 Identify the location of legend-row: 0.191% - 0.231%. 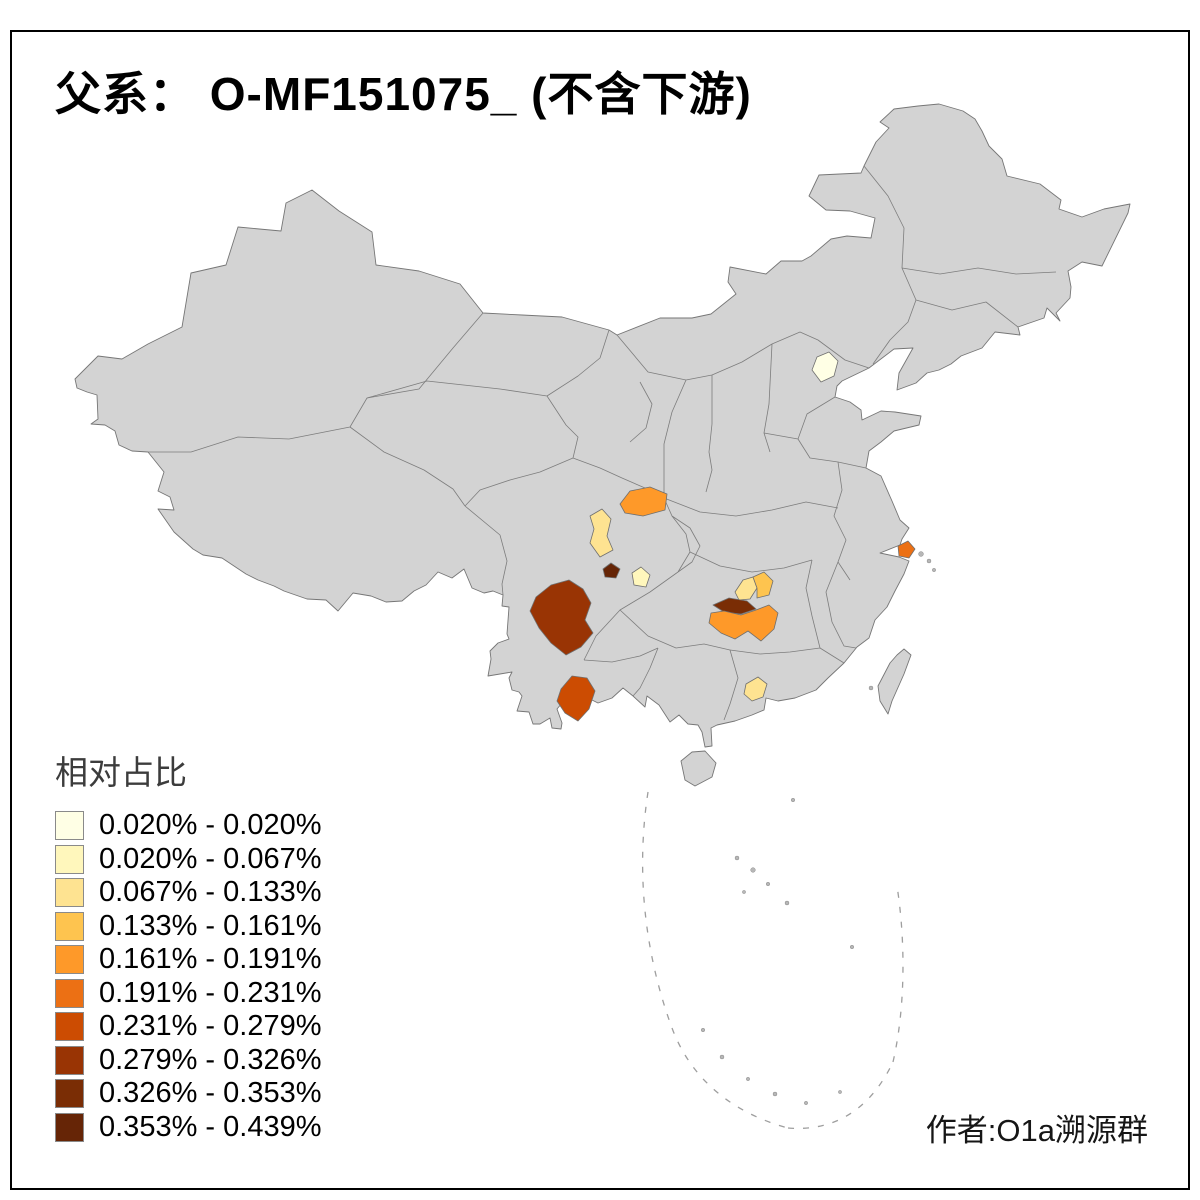
(188, 994).